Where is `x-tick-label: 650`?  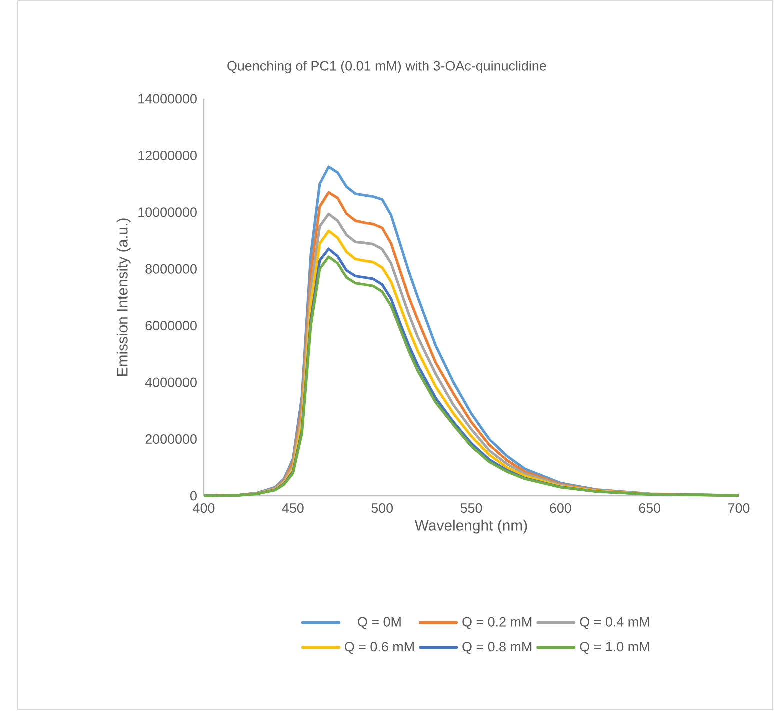 x-tick-label: 650 is located at coordinates (650, 509).